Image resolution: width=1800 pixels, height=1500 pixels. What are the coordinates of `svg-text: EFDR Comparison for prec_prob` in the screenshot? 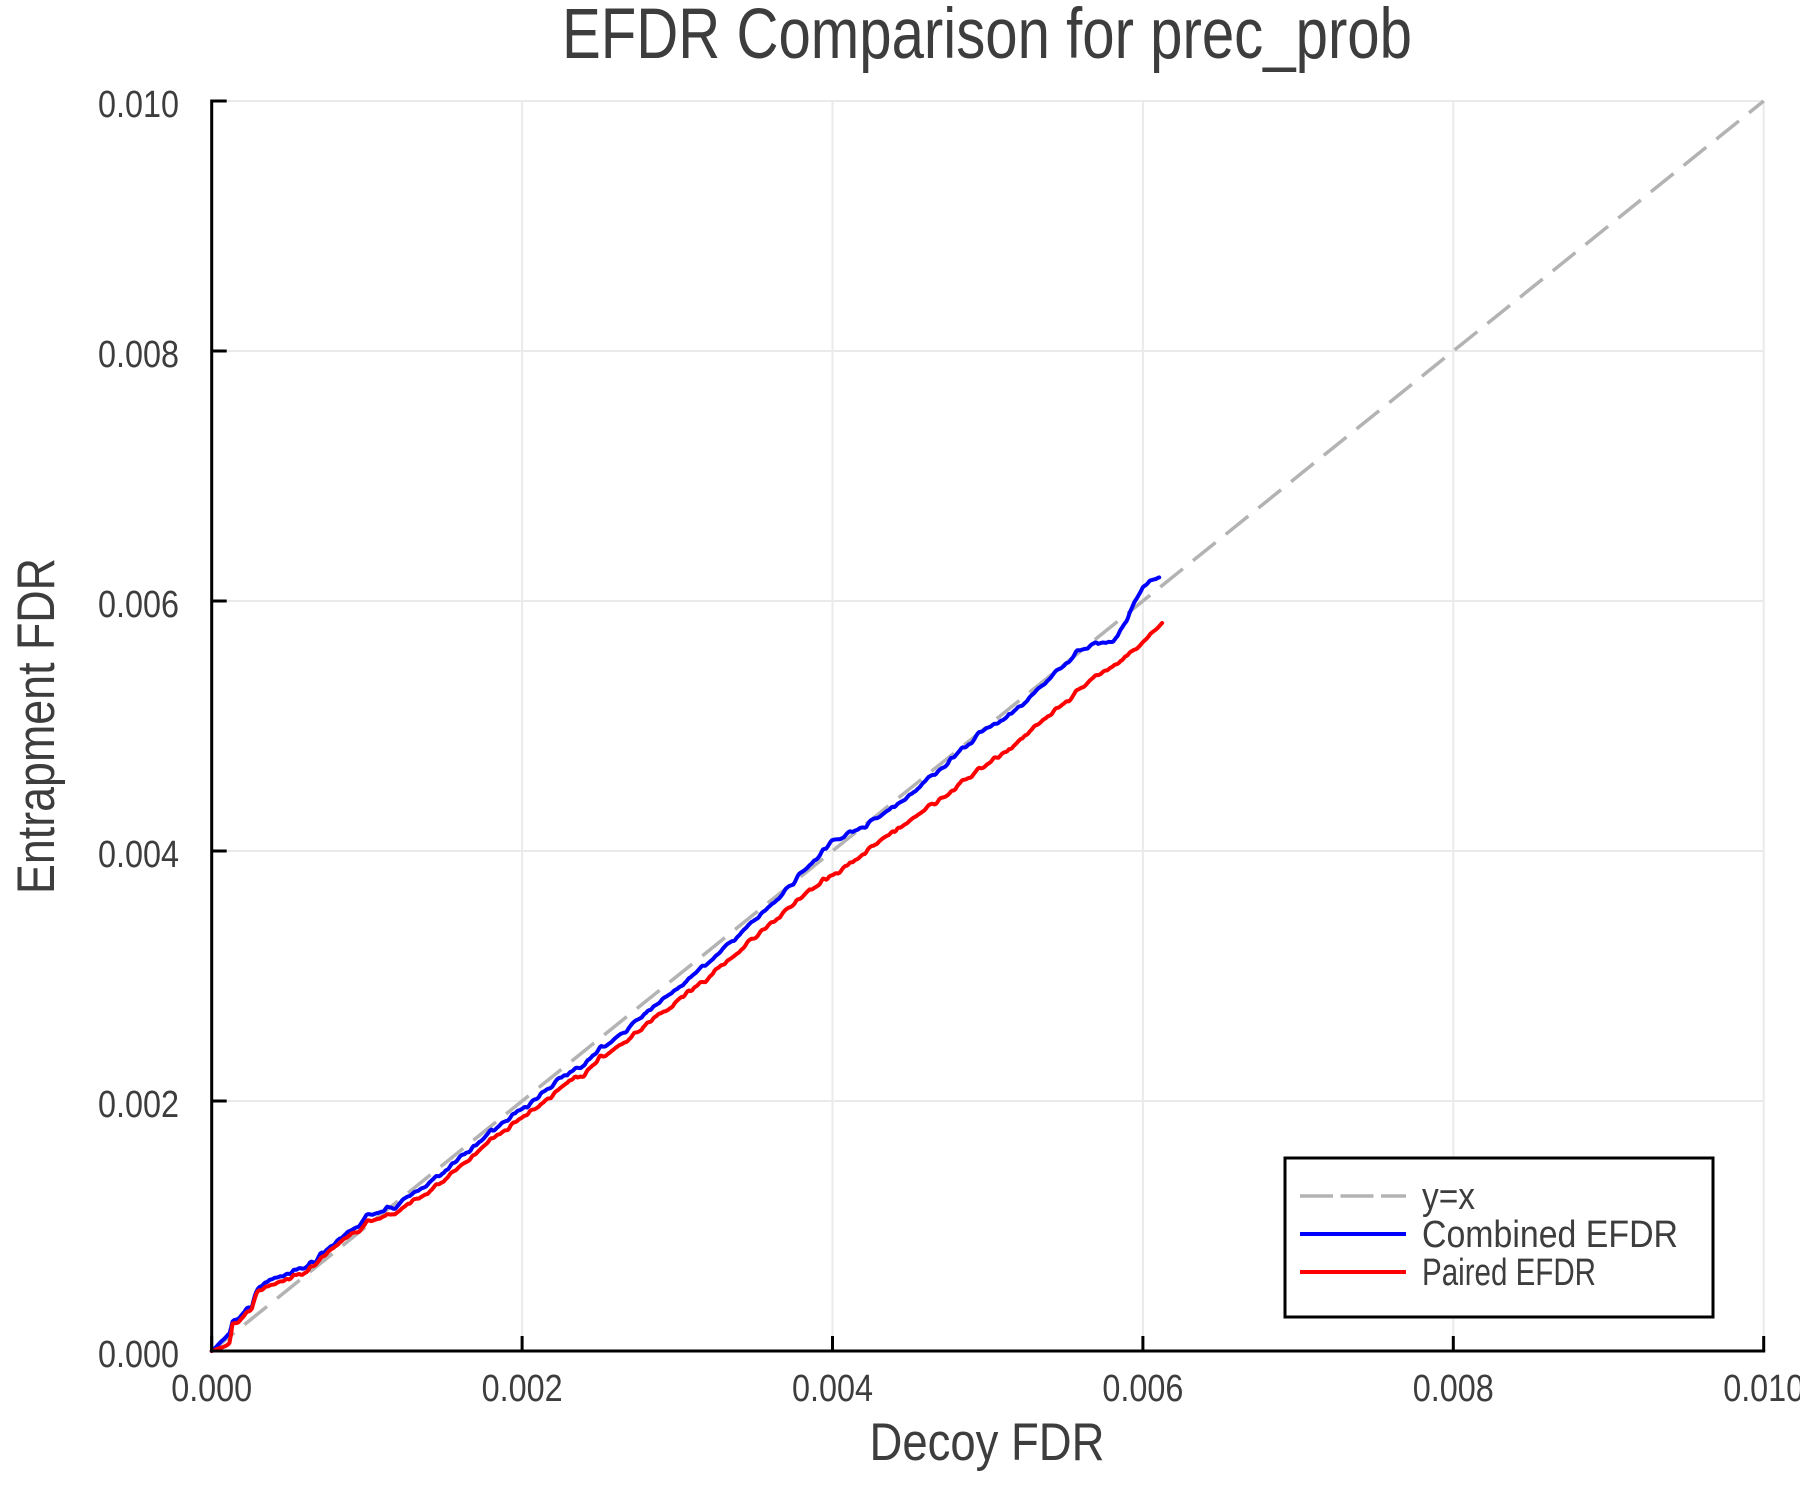 It's located at (987, 37).